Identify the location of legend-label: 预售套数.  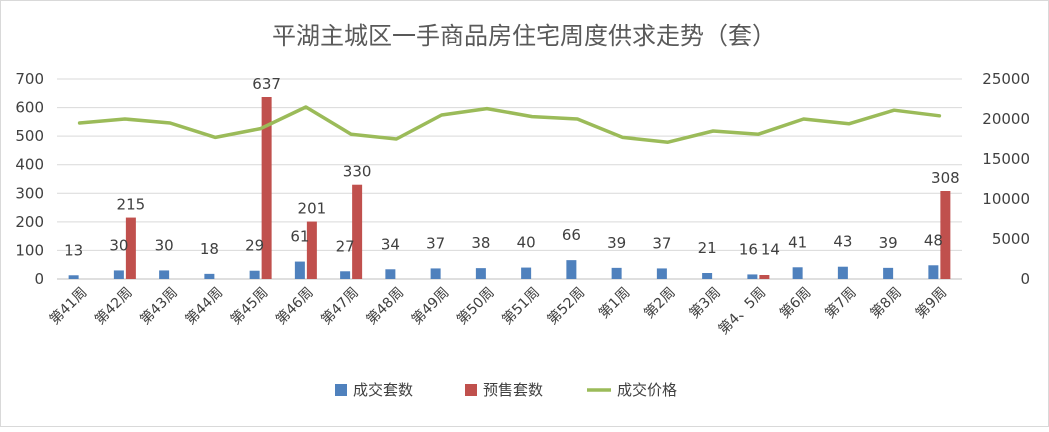
(513, 390).